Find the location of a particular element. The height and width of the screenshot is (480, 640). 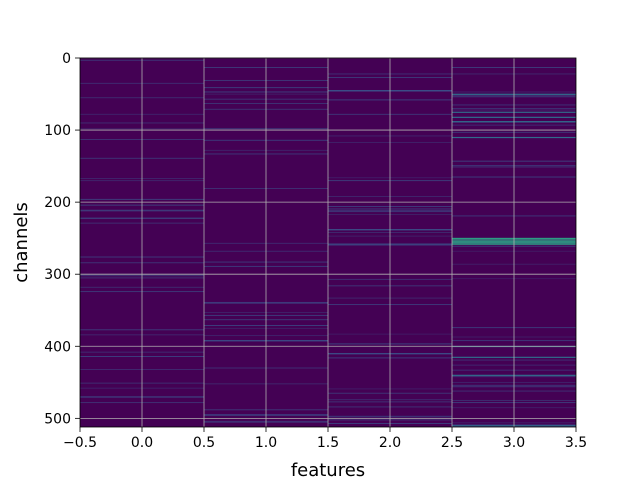

x-axis-ticks: −0.5 0.0 0.5 1.0 1.5 2.0 2.5 3.0 3.5 is located at coordinates (325, 439).